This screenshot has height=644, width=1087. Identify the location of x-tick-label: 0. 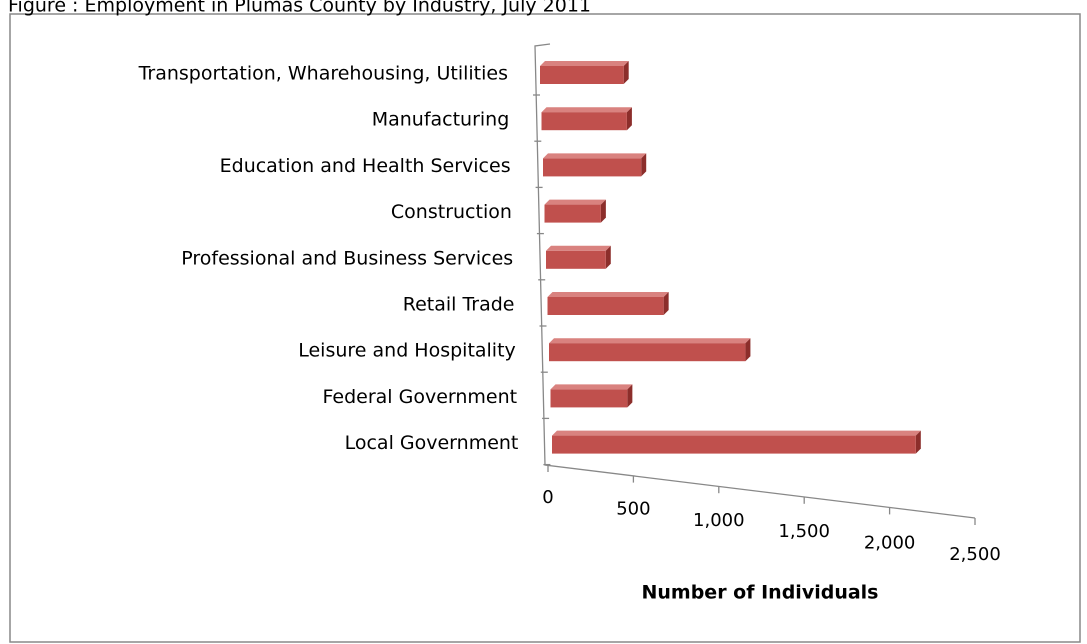
(547, 497).